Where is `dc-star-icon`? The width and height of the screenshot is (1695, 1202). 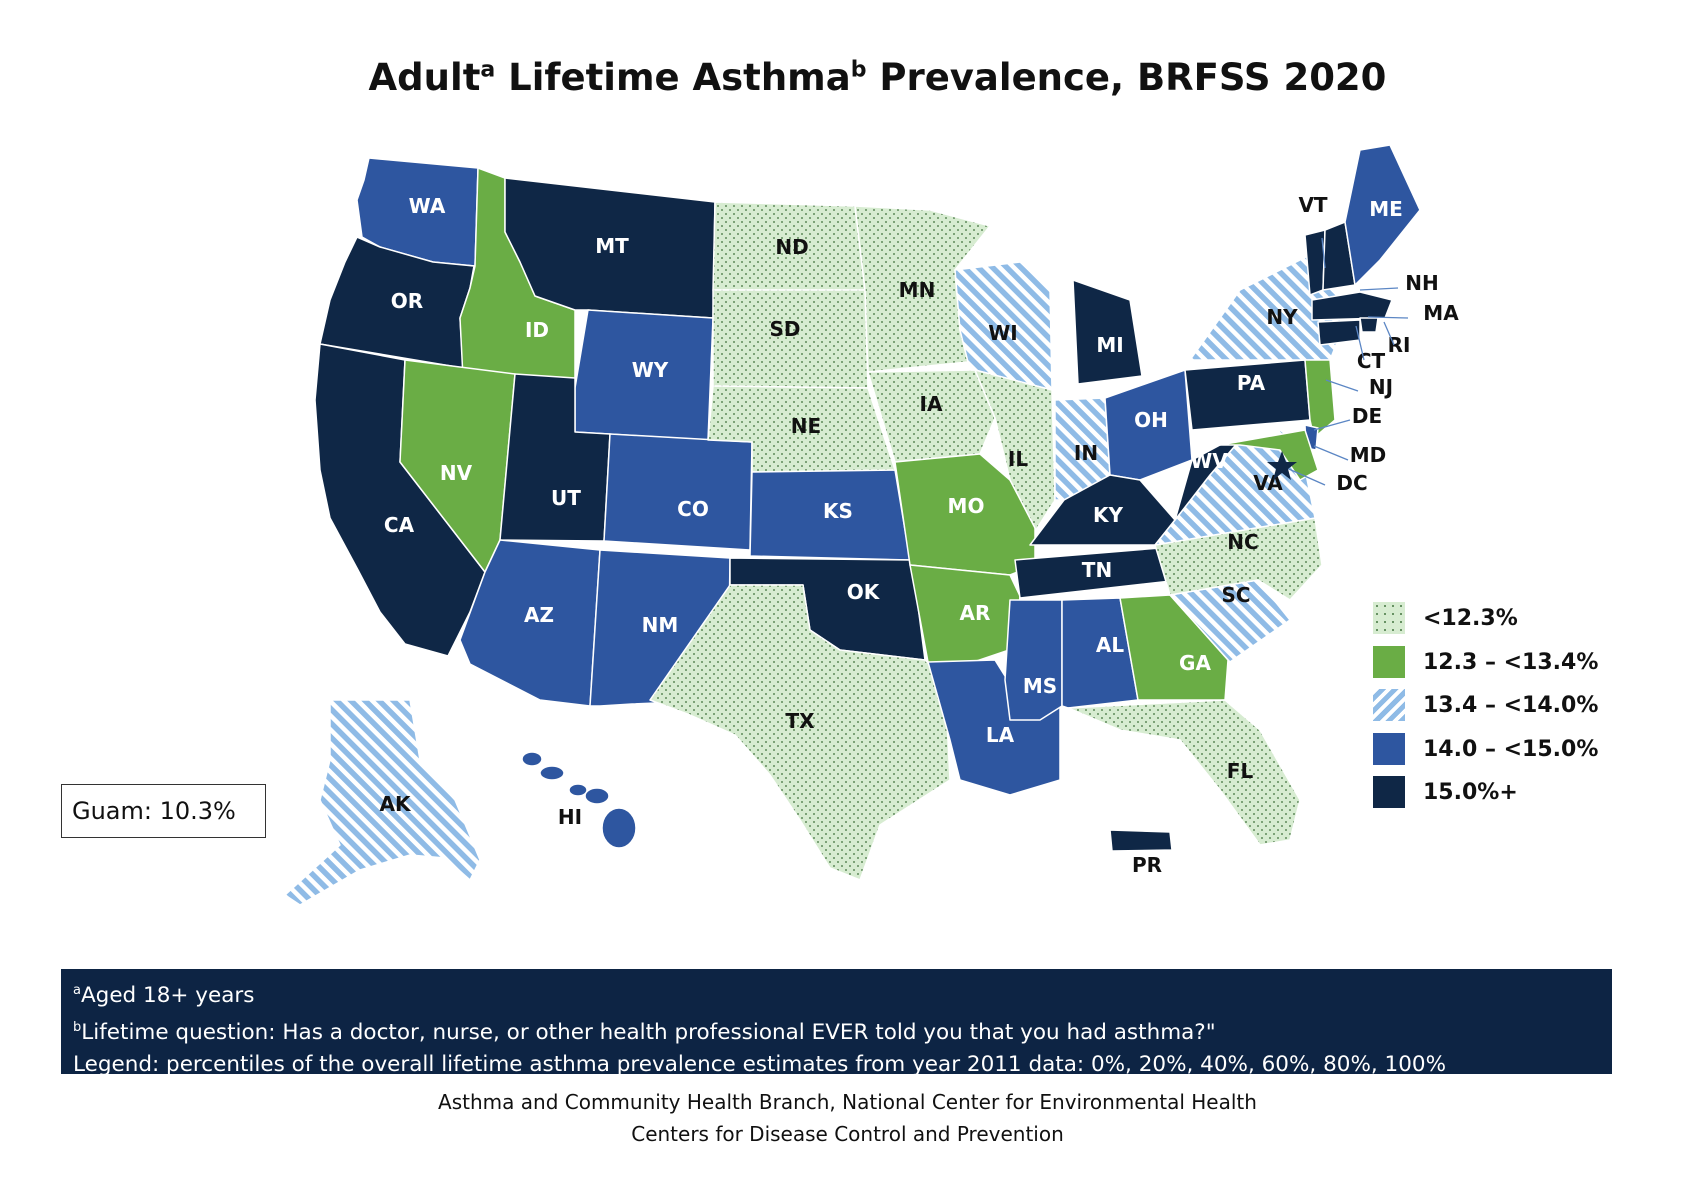
dc-star-icon is located at coordinates (1282, 465).